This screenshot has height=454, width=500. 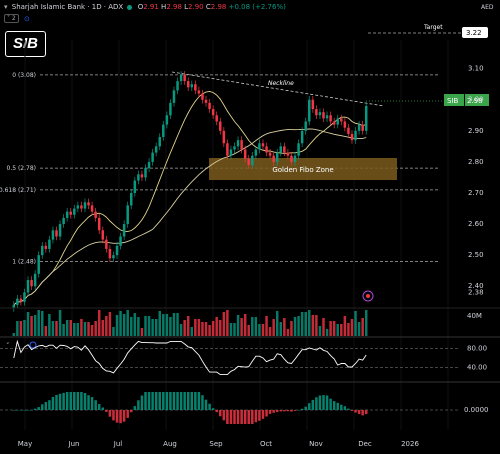 What do you see at coordinates (476, 162) in the screenshot?
I see `price-tick: 2.80` at bounding box center [476, 162].